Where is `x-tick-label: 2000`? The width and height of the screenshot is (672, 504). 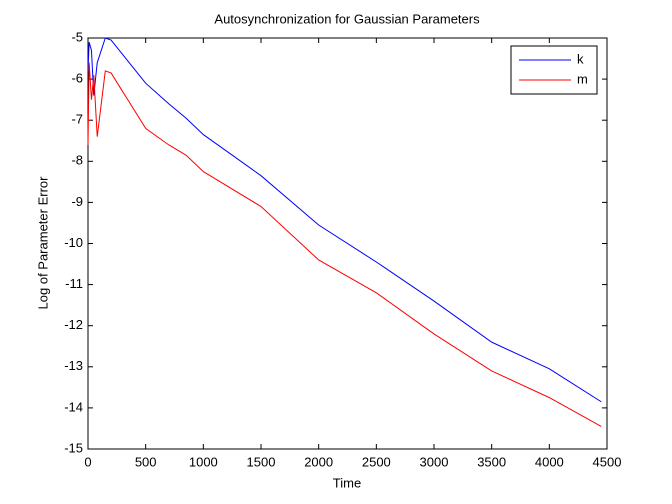
x-tick-label: 2000 is located at coordinates (318, 461).